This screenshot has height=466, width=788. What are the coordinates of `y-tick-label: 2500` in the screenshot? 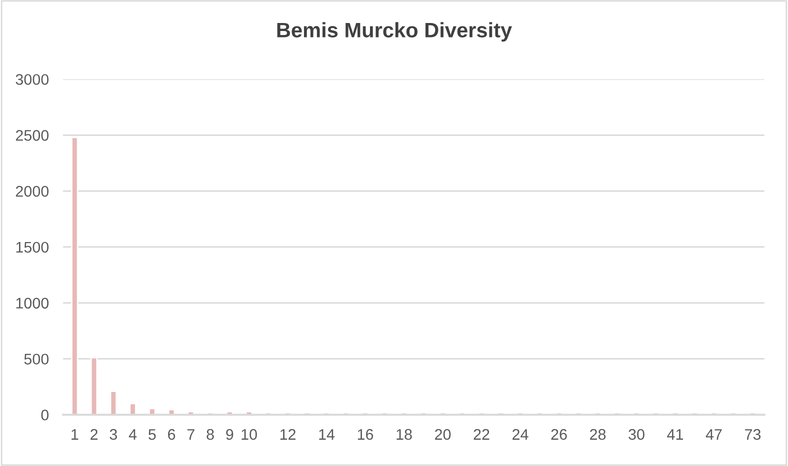 It's located at (32, 135).